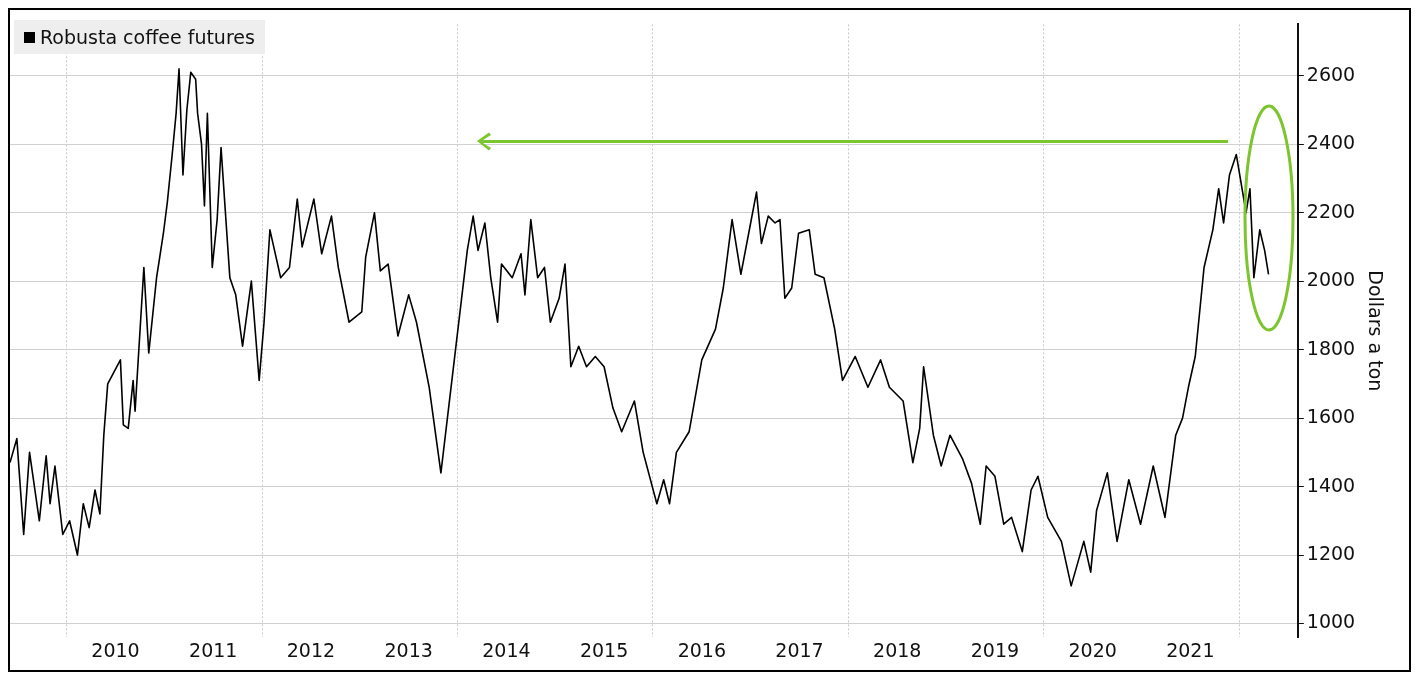 Image resolution: width=1419 pixels, height=680 pixels. What do you see at coordinates (147, 37) in the screenshot?
I see `legend-label: Robusta coffee futures` at bounding box center [147, 37].